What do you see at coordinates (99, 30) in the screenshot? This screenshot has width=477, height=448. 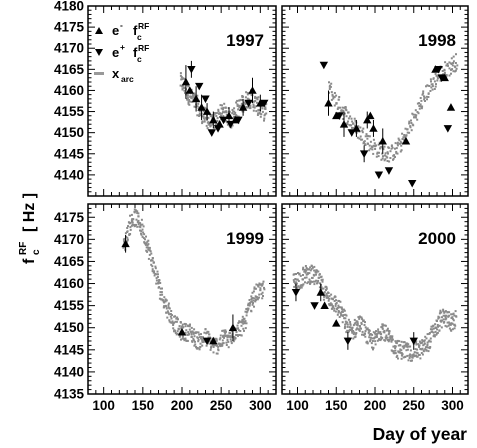 I see `legend-triangle-up-marker` at bounding box center [99, 30].